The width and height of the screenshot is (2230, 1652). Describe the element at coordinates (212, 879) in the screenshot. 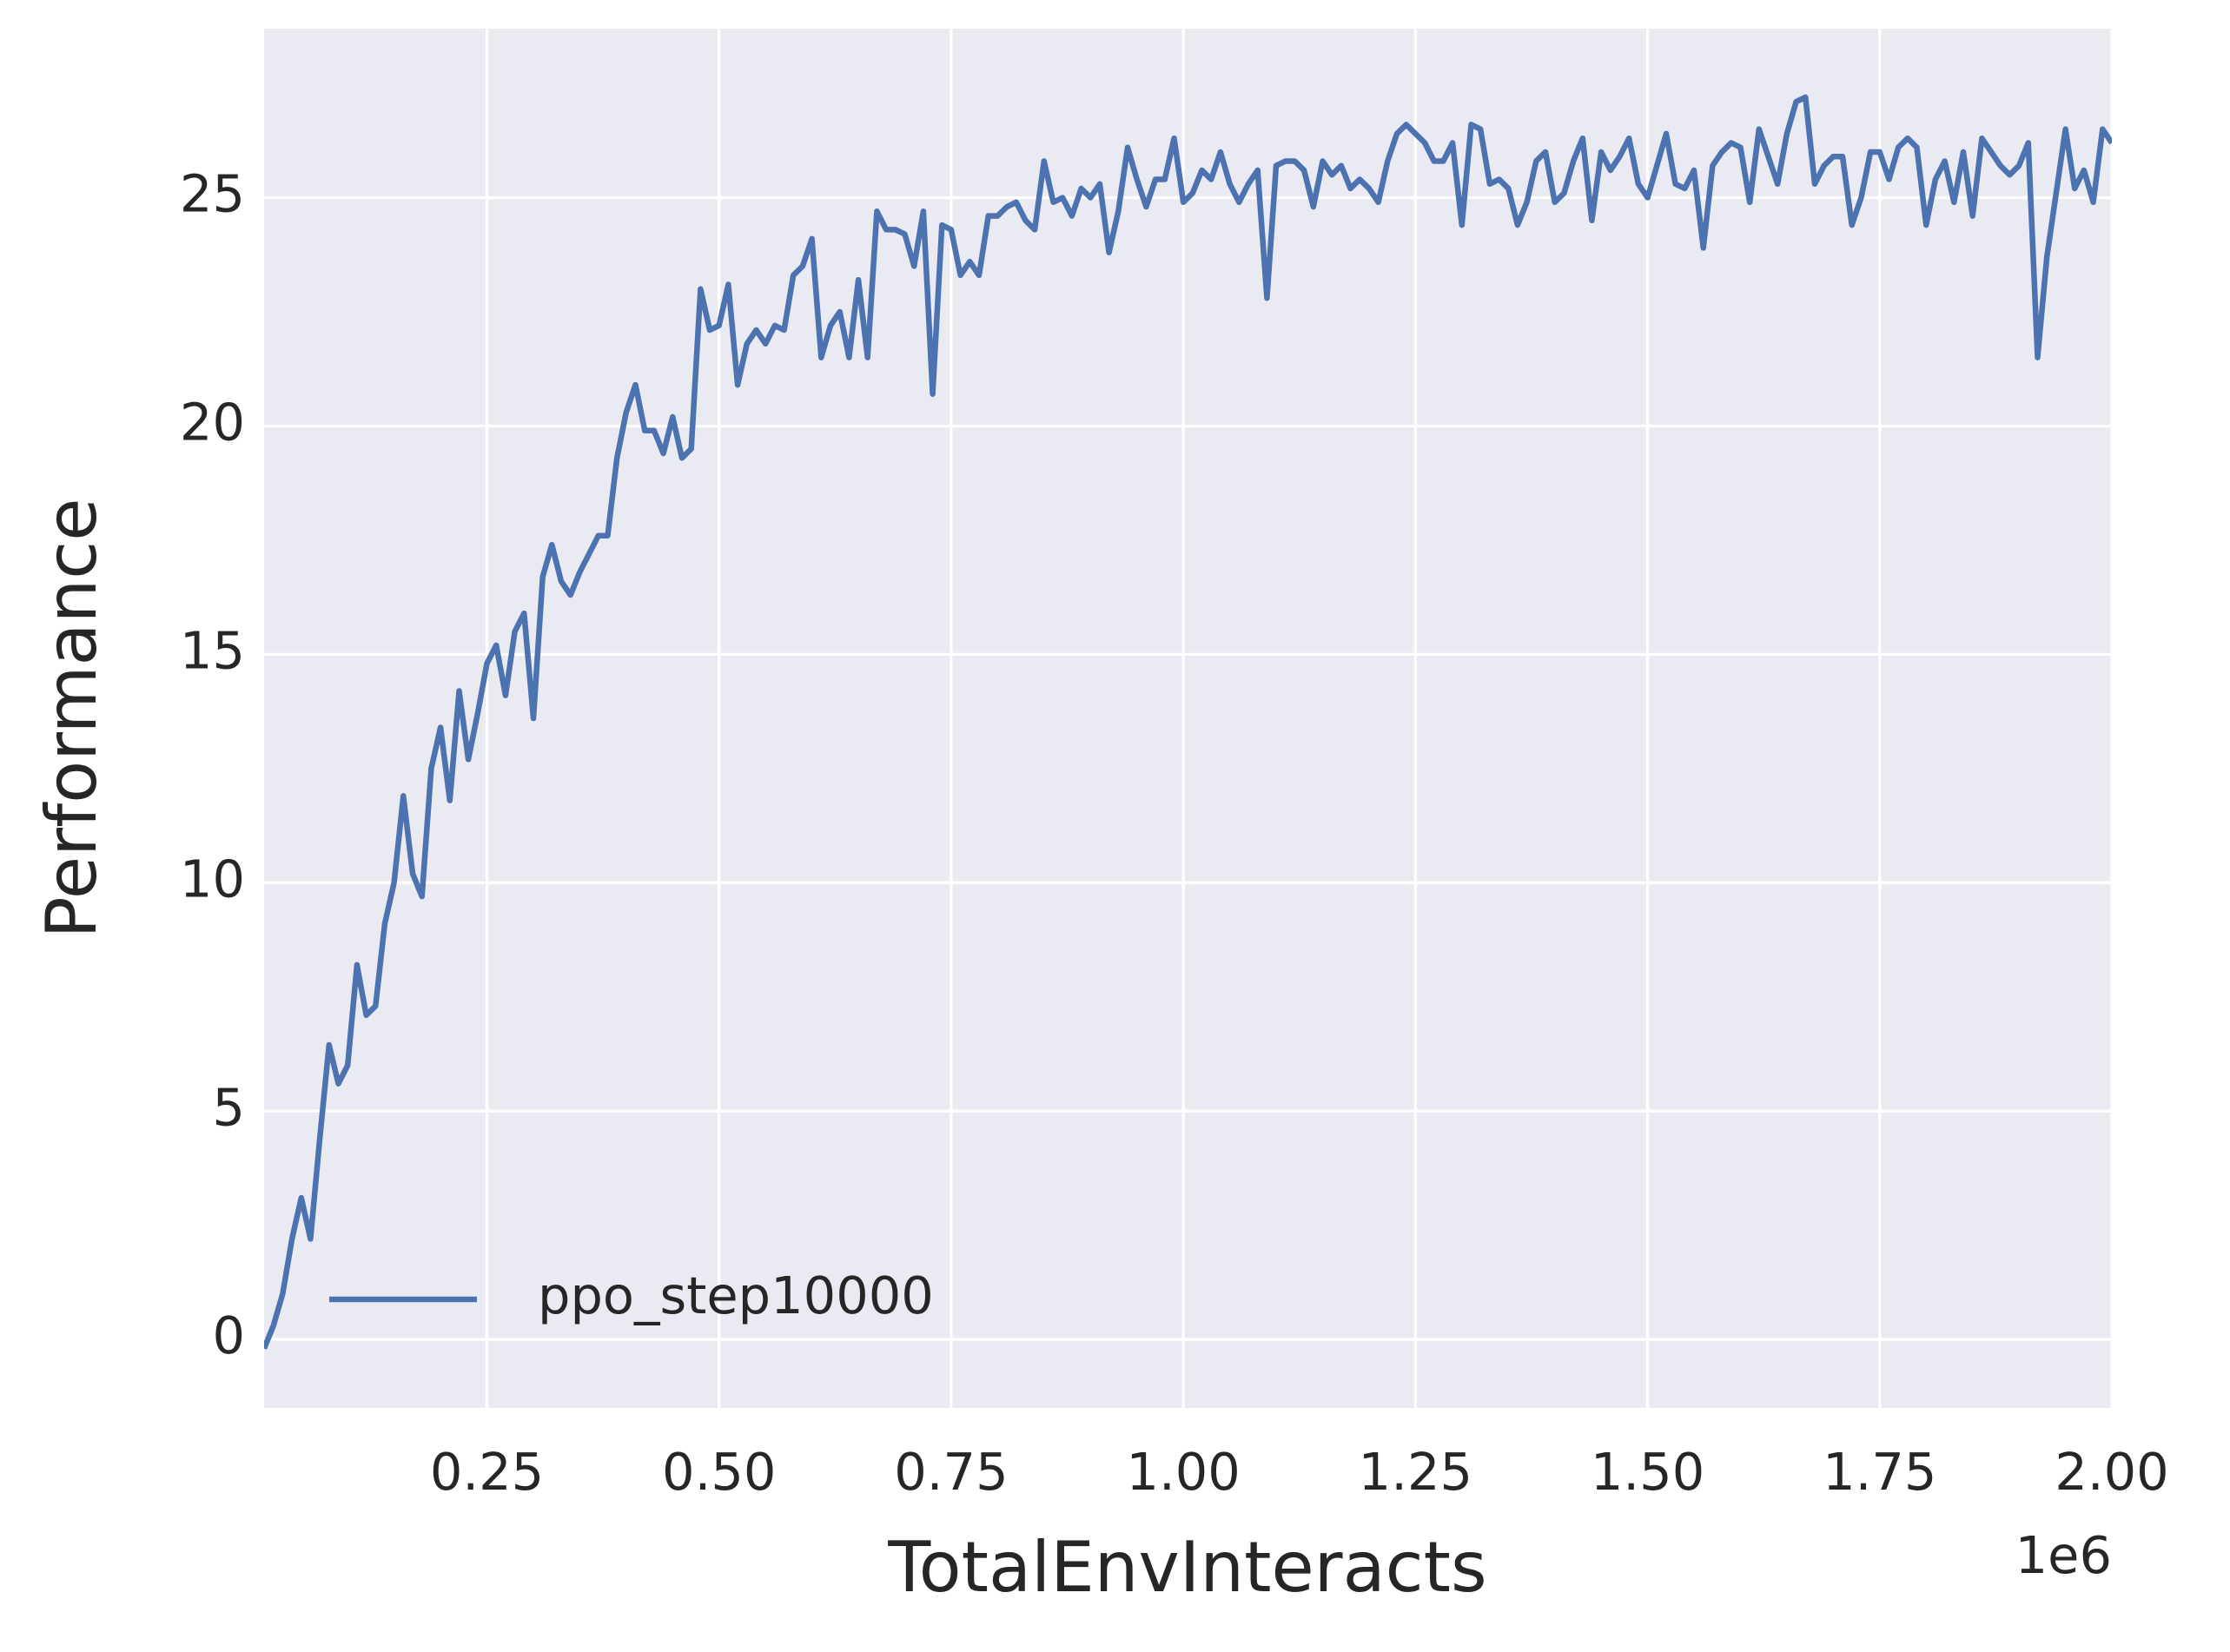

I see `y-tick-label: 10` at that location.